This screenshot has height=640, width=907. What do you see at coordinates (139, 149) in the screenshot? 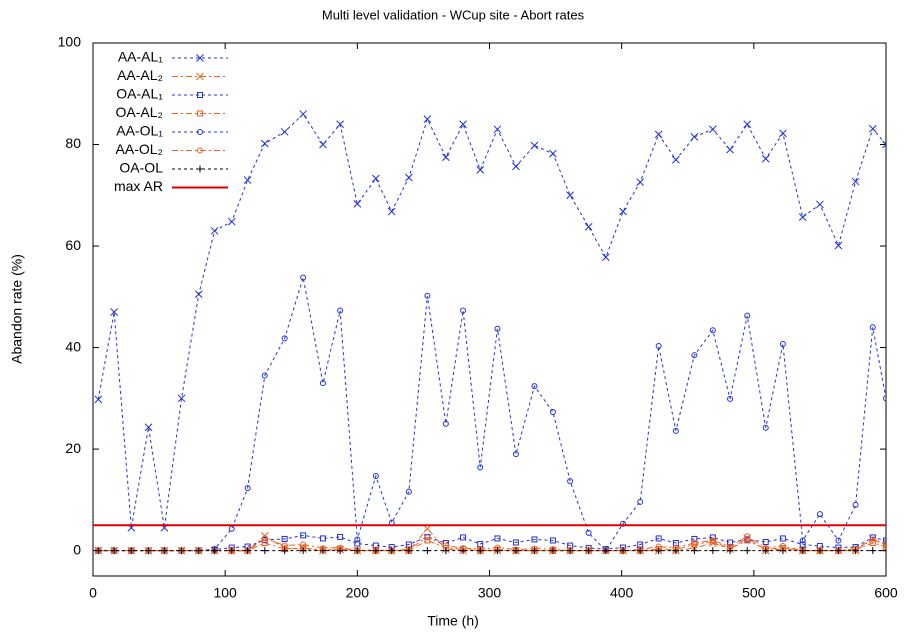
I see `legend-label: AA-OL₂` at bounding box center [139, 149].